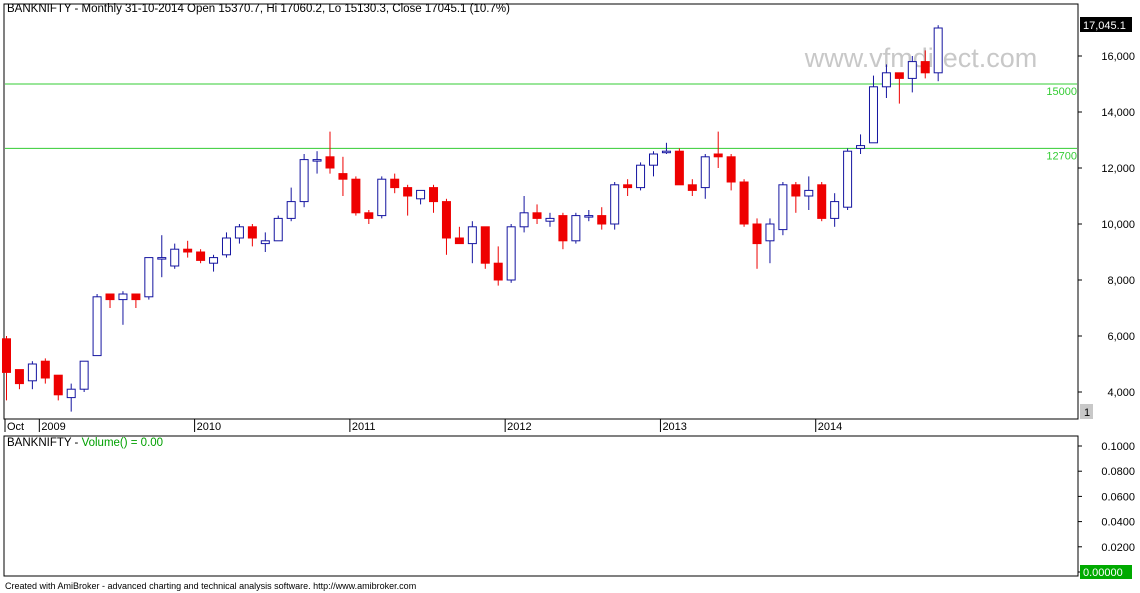 The height and width of the screenshot is (593, 1140). Describe the element at coordinates (1118, 523) in the screenshot. I see `volume-tick-label: 0.0400` at that location.